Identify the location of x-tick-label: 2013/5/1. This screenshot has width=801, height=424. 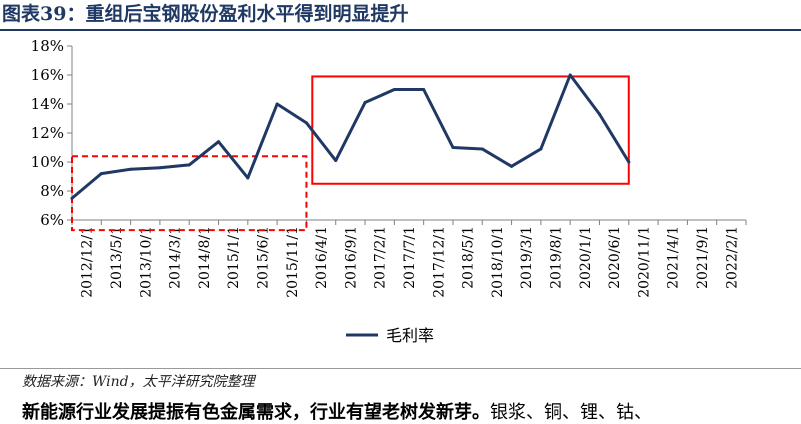
(117, 257).